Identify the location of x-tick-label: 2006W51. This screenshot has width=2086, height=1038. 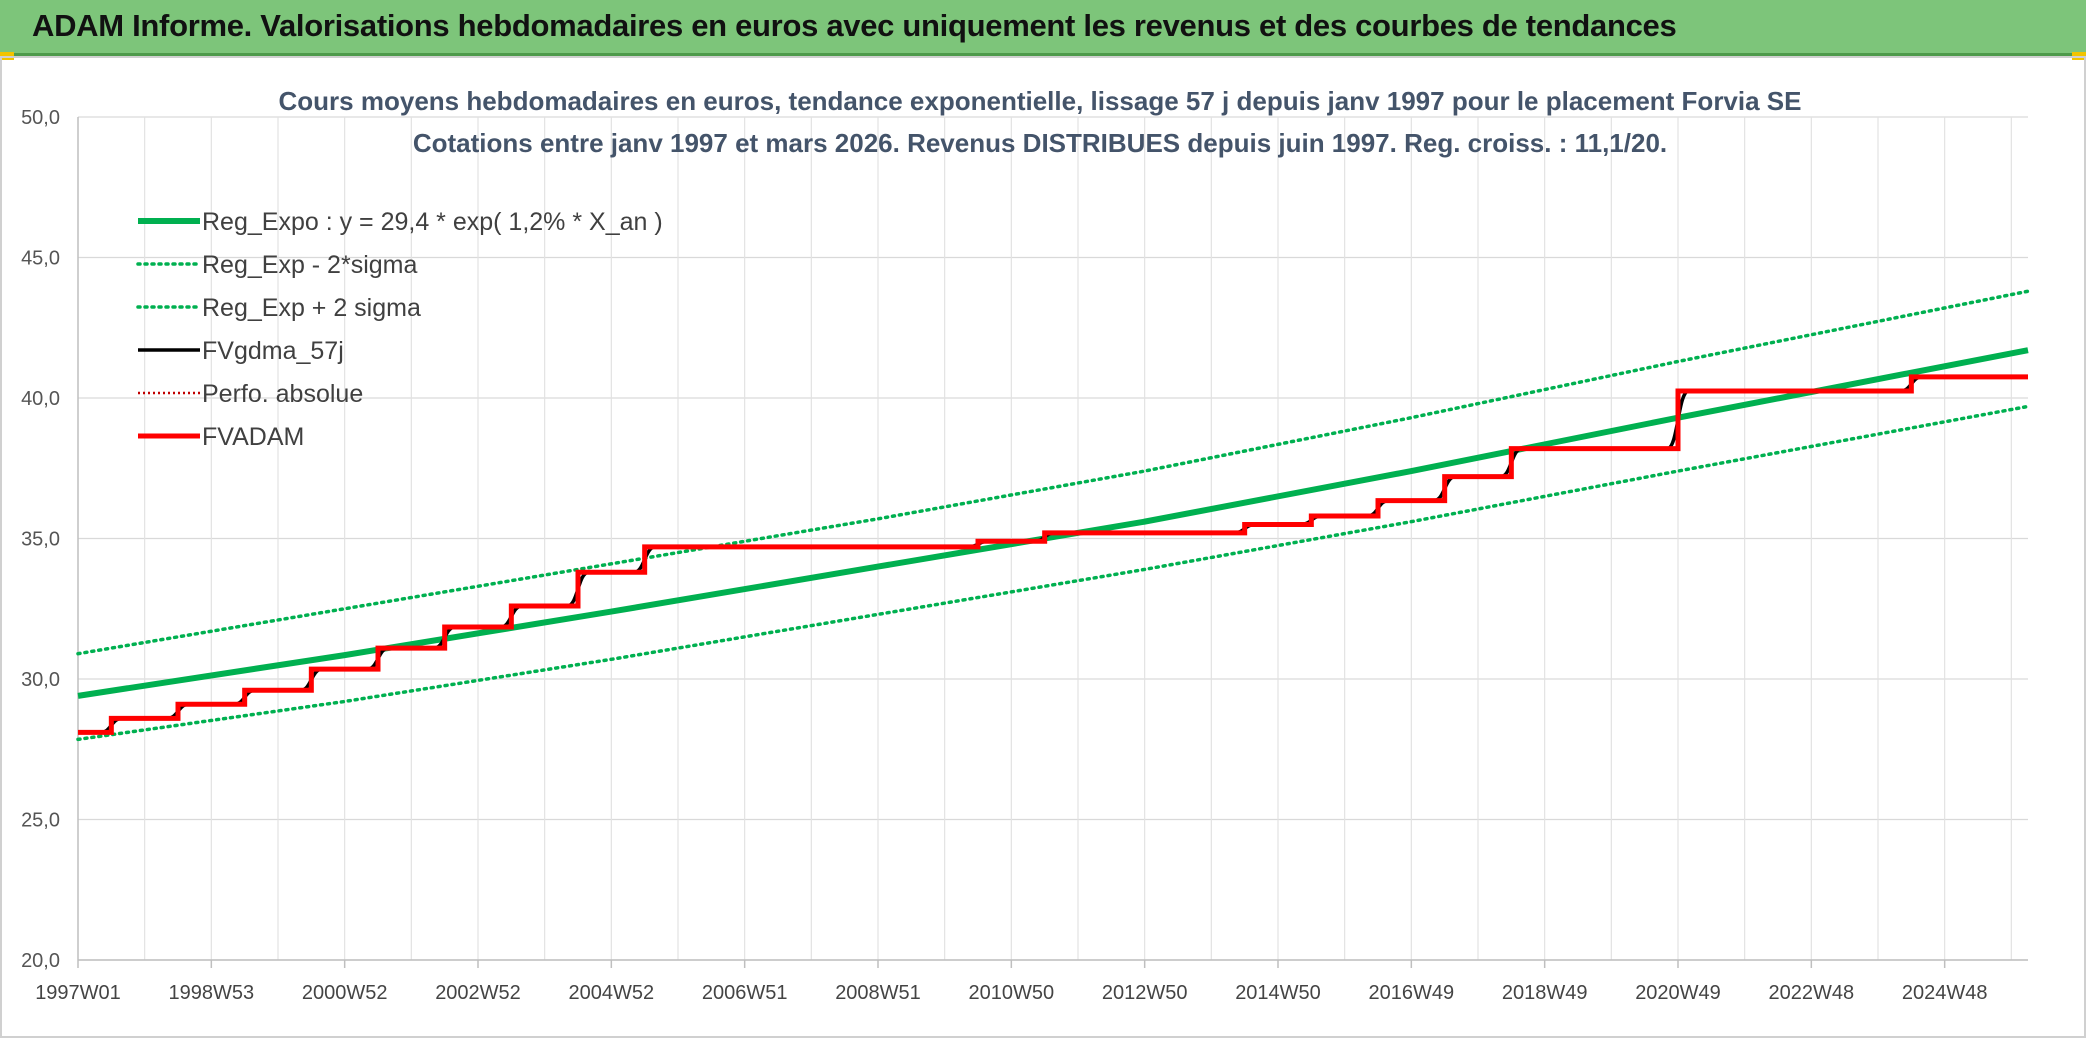
(745, 993).